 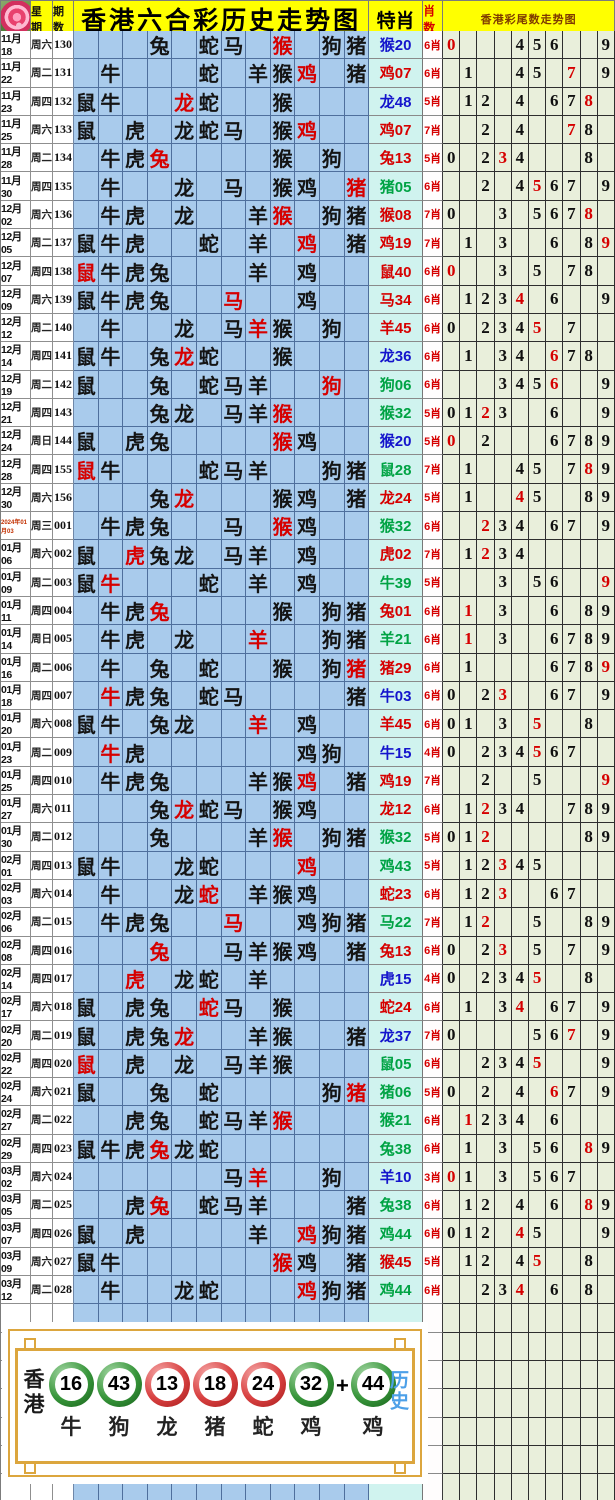 What do you see at coordinates (63, 639) in the screenshot?
I see `period-cell: 005` at bounding box center [63, 639].